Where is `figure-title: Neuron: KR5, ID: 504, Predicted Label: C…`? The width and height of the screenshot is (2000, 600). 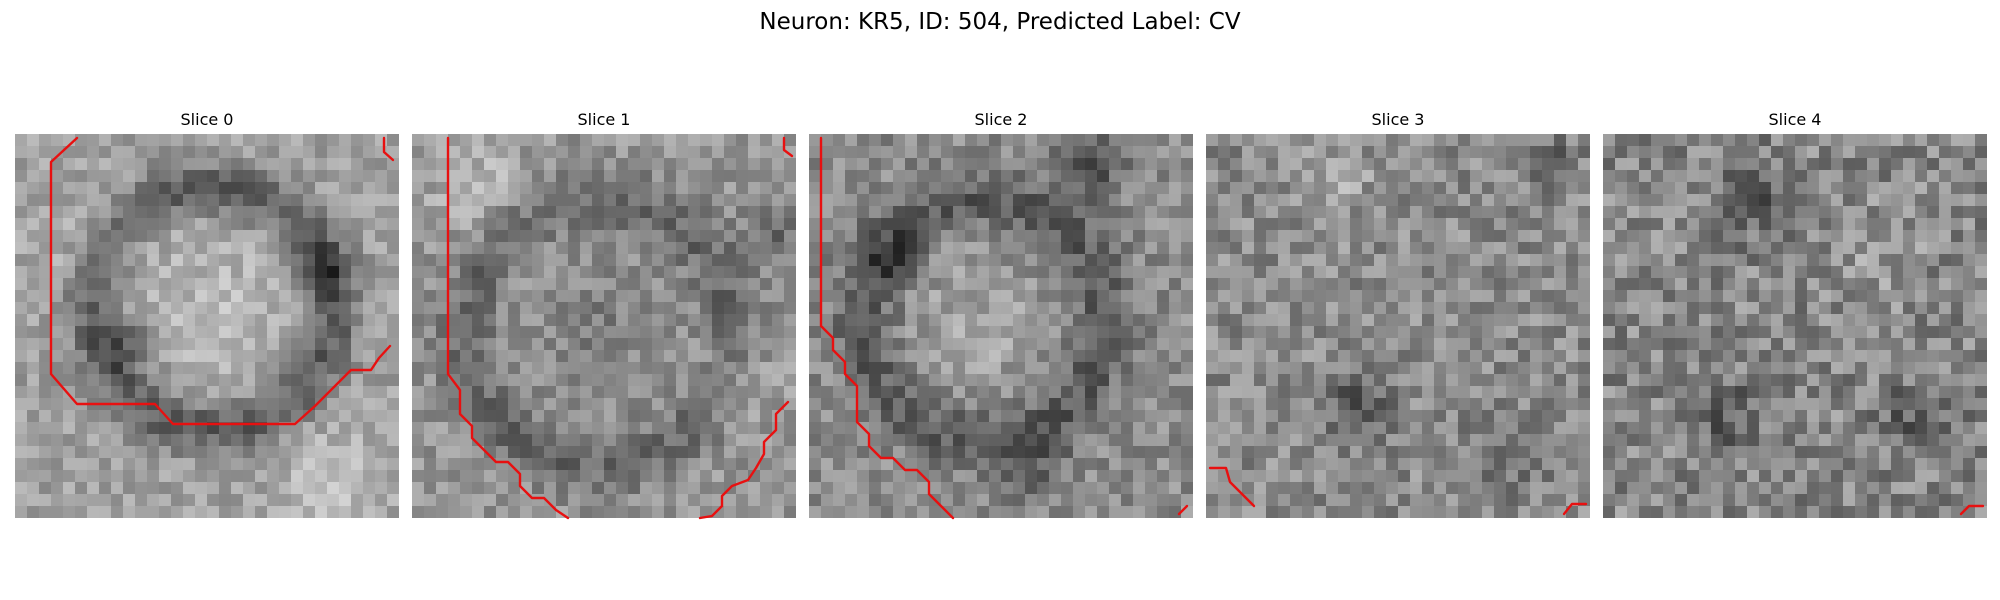 figure-title: Neuron: KR5, ID: 504, Predicted Label: C… is located at coordinates (1000, 22).